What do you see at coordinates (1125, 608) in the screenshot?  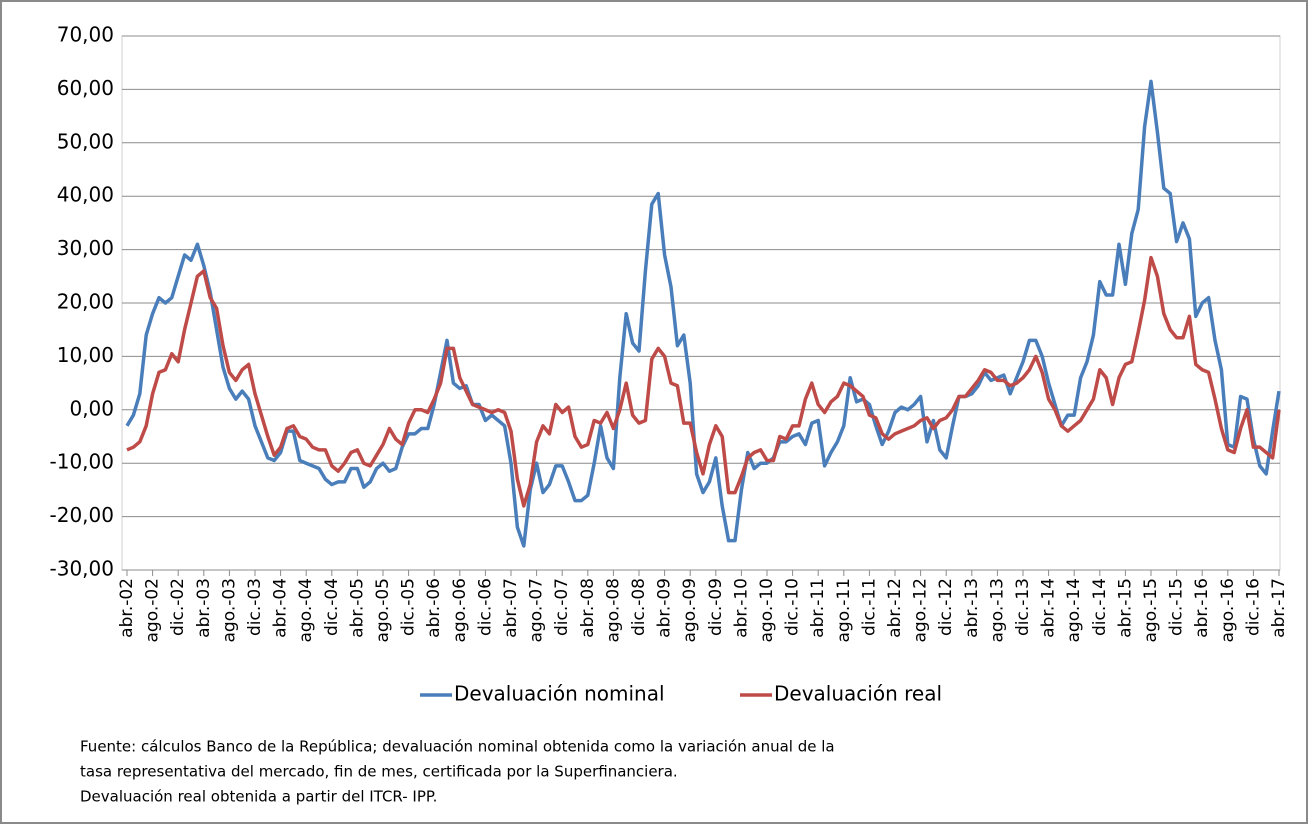 I see `x-tick-label: abr.-15` at bounding box center [1125, 608].